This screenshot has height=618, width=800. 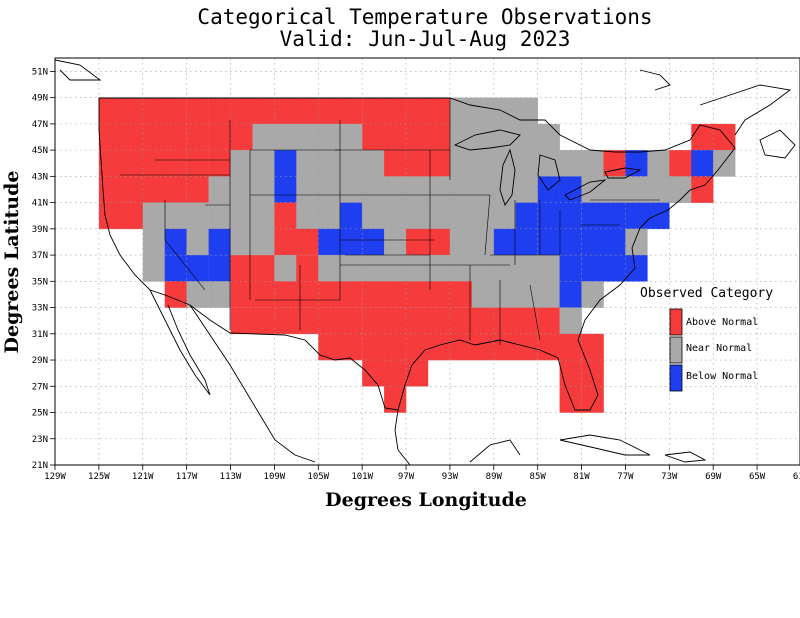 I want to click on lon-tick-label: 93W, so click(x=450, y=477).